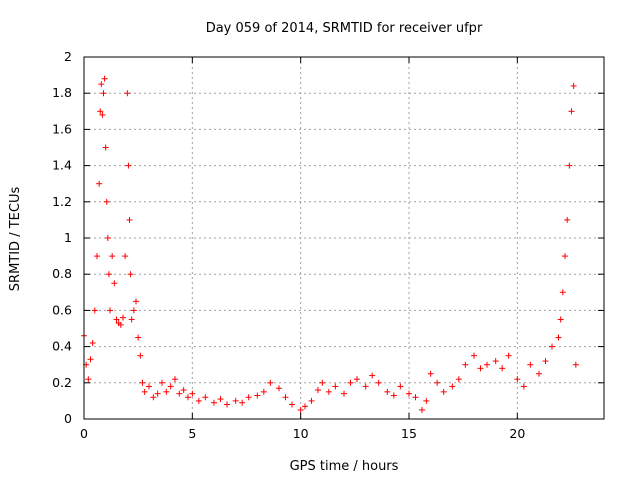 This screenshot has height=480, width=640. Describe the element at coordinates (192, 433) in the screenshot. I see `x-tick-label: 5` at that location.